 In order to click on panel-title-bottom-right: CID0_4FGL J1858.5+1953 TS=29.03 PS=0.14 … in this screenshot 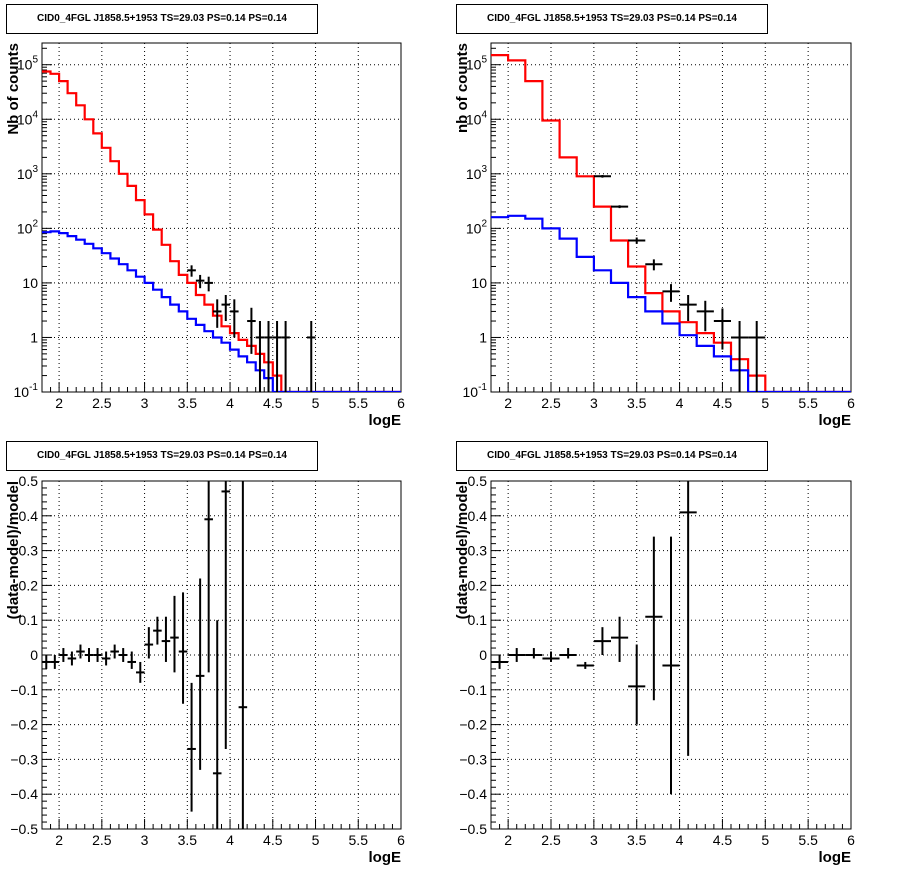, I will do `click(612, 456)`.